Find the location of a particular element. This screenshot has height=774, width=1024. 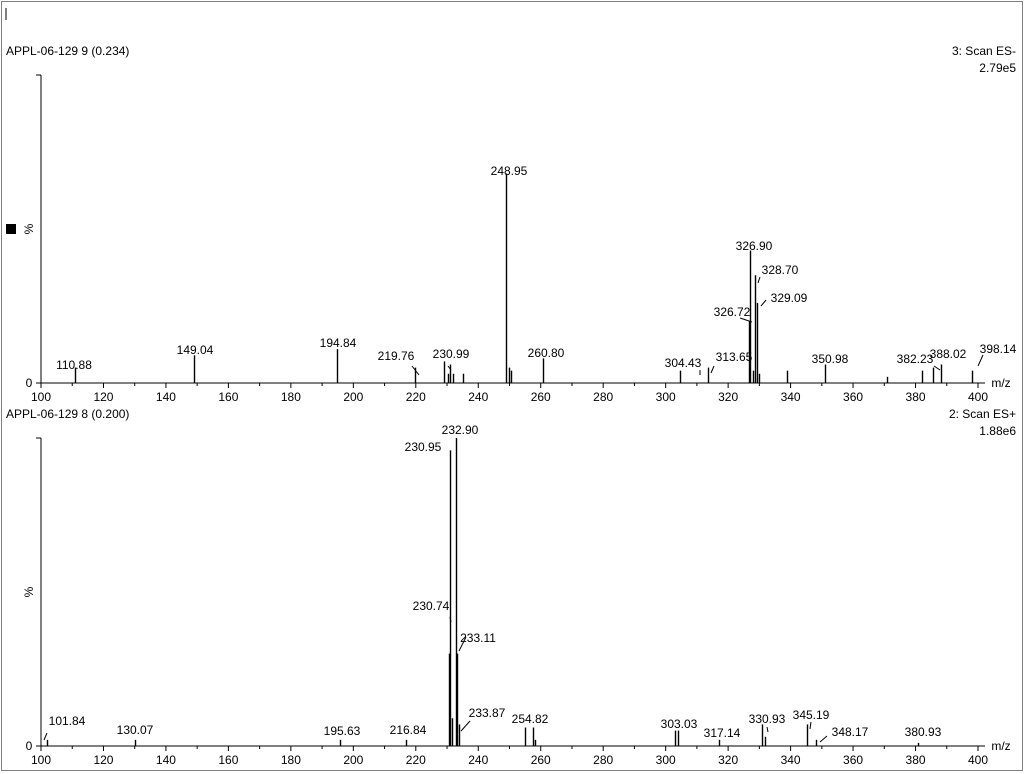

peak-label: 350.98 is located at coordinates (830, 359).